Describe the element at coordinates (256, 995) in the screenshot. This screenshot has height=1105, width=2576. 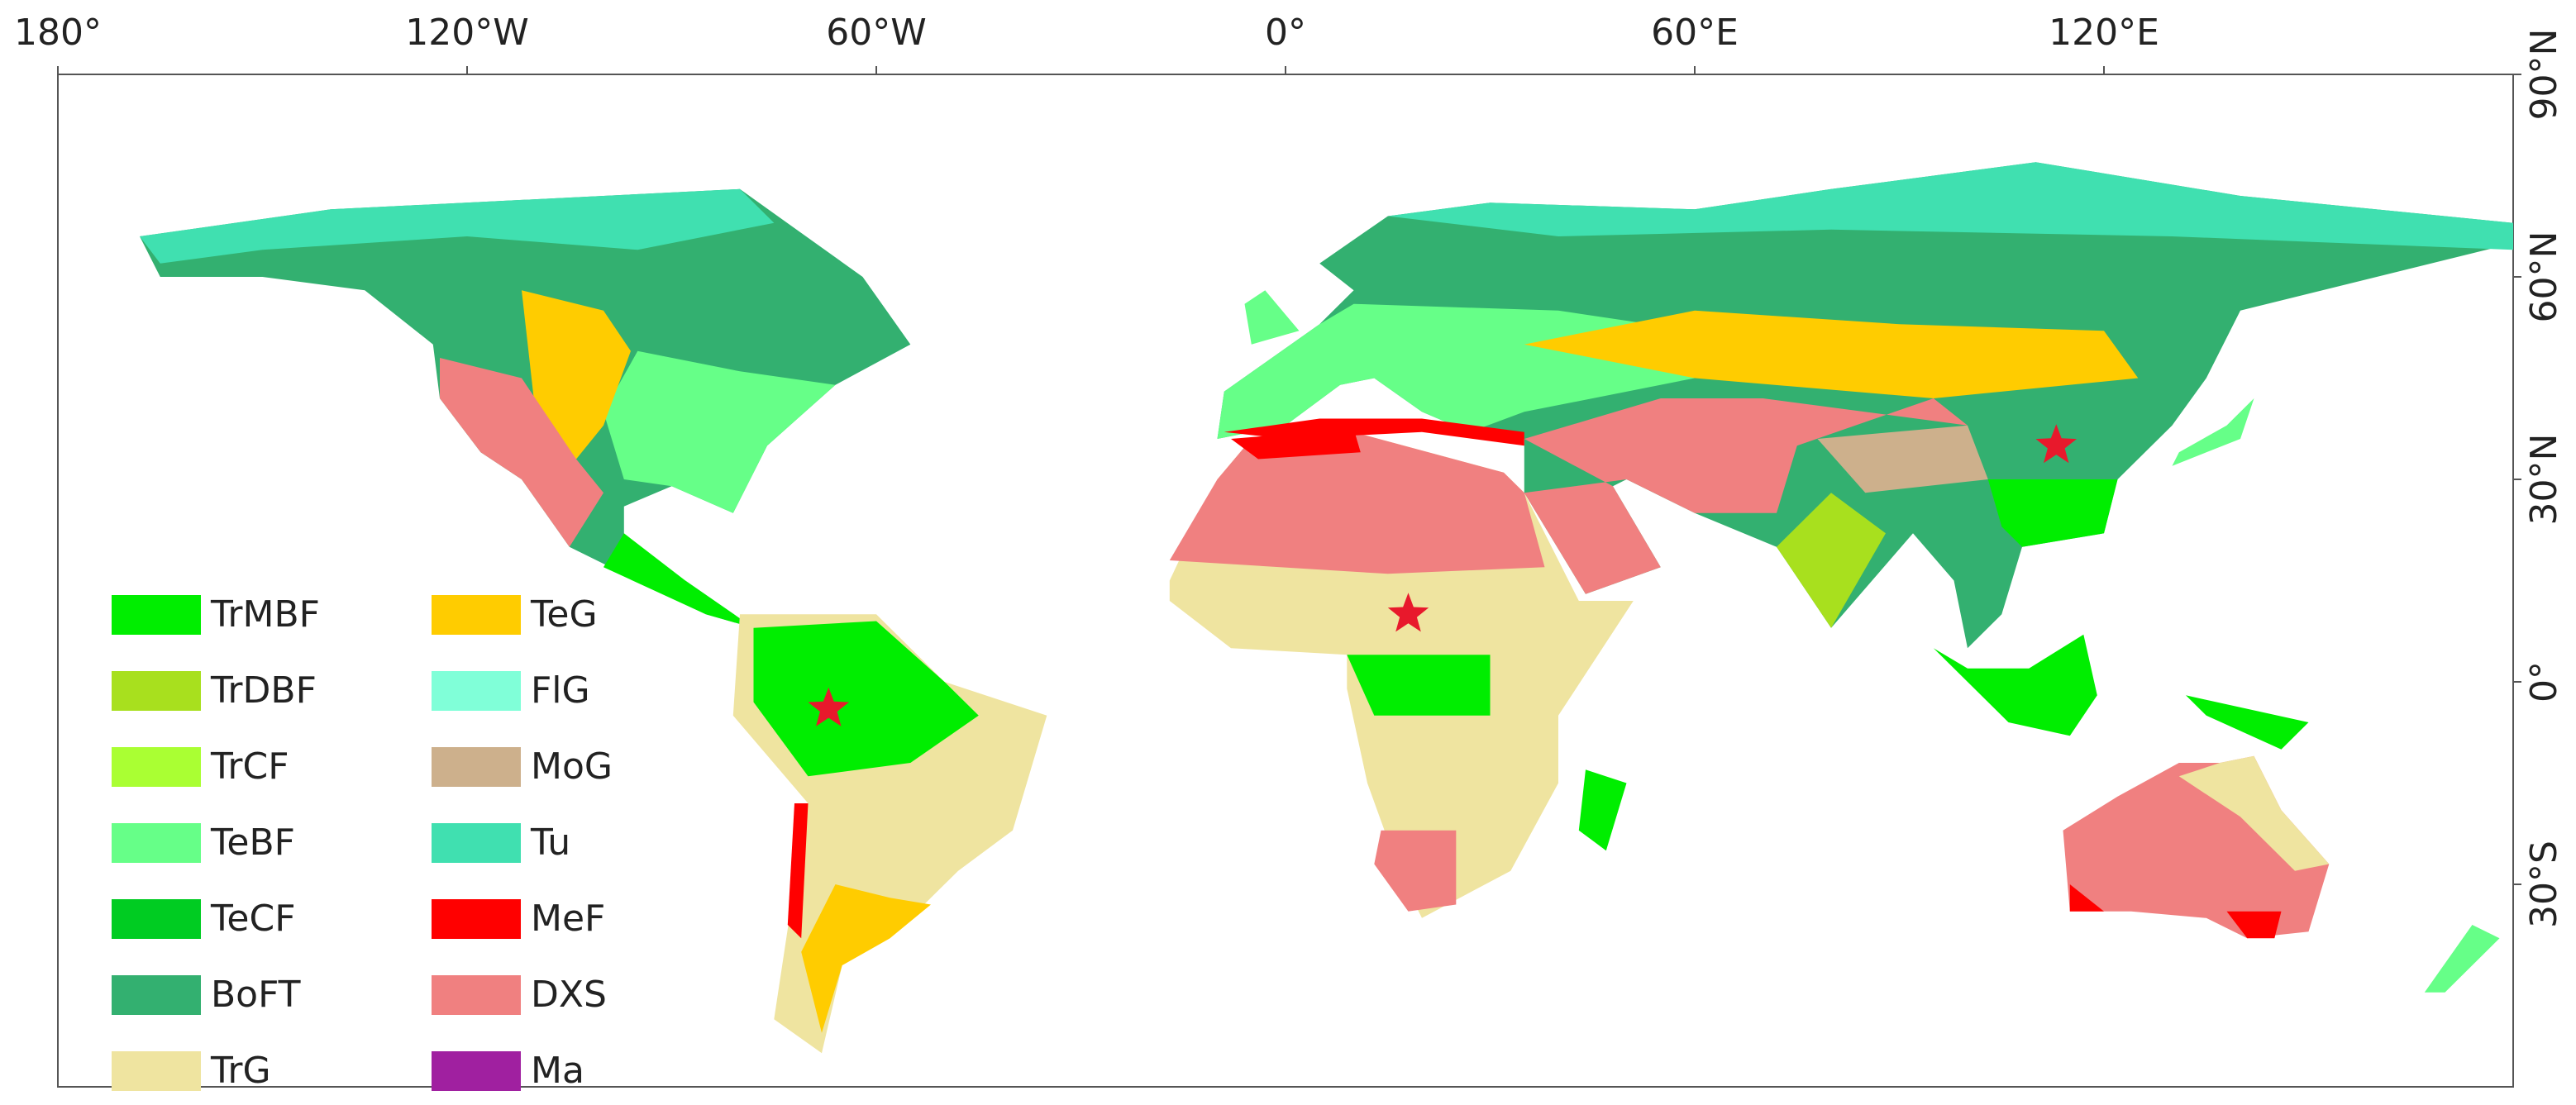
I see `legend-label: BoFT` at that location.